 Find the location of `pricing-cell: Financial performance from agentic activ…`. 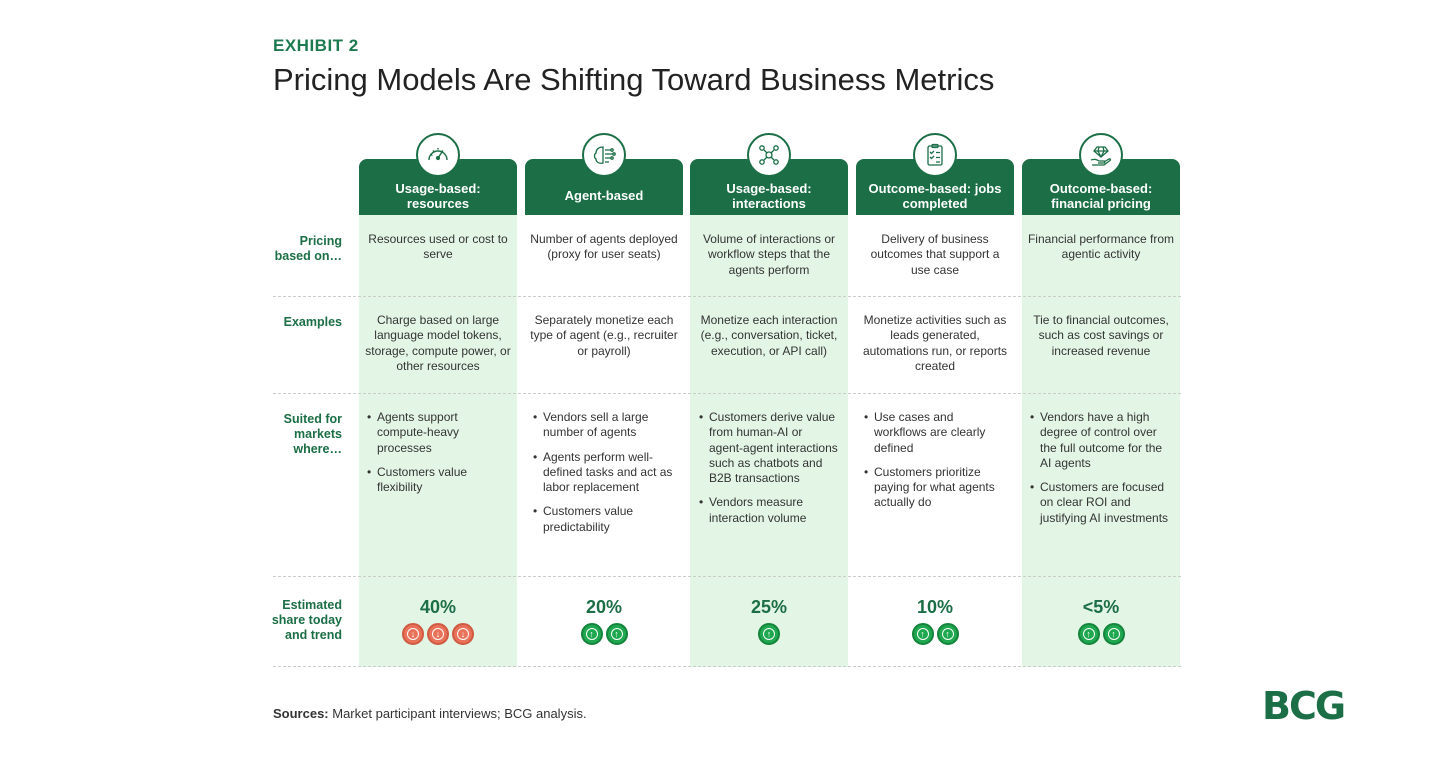

pricing-cell: Financial performance from agentic activ… is located at coordinates (1101, 247).